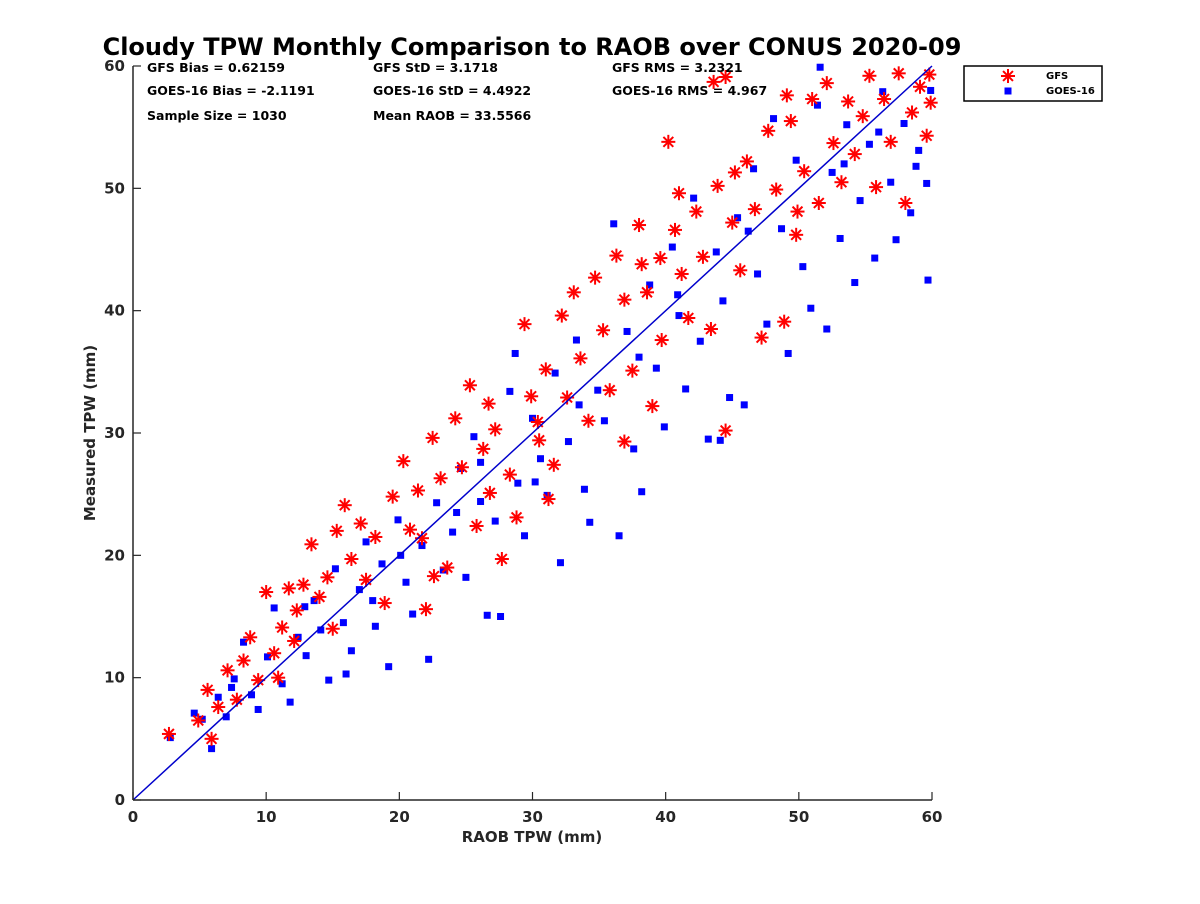 Image resolution: width=1200 pixels, height=904 pixels. What do you see at coordinates (120, 800) in the screenshot?
I see `y-tick-label: 0` at bounding box center [120, 800].